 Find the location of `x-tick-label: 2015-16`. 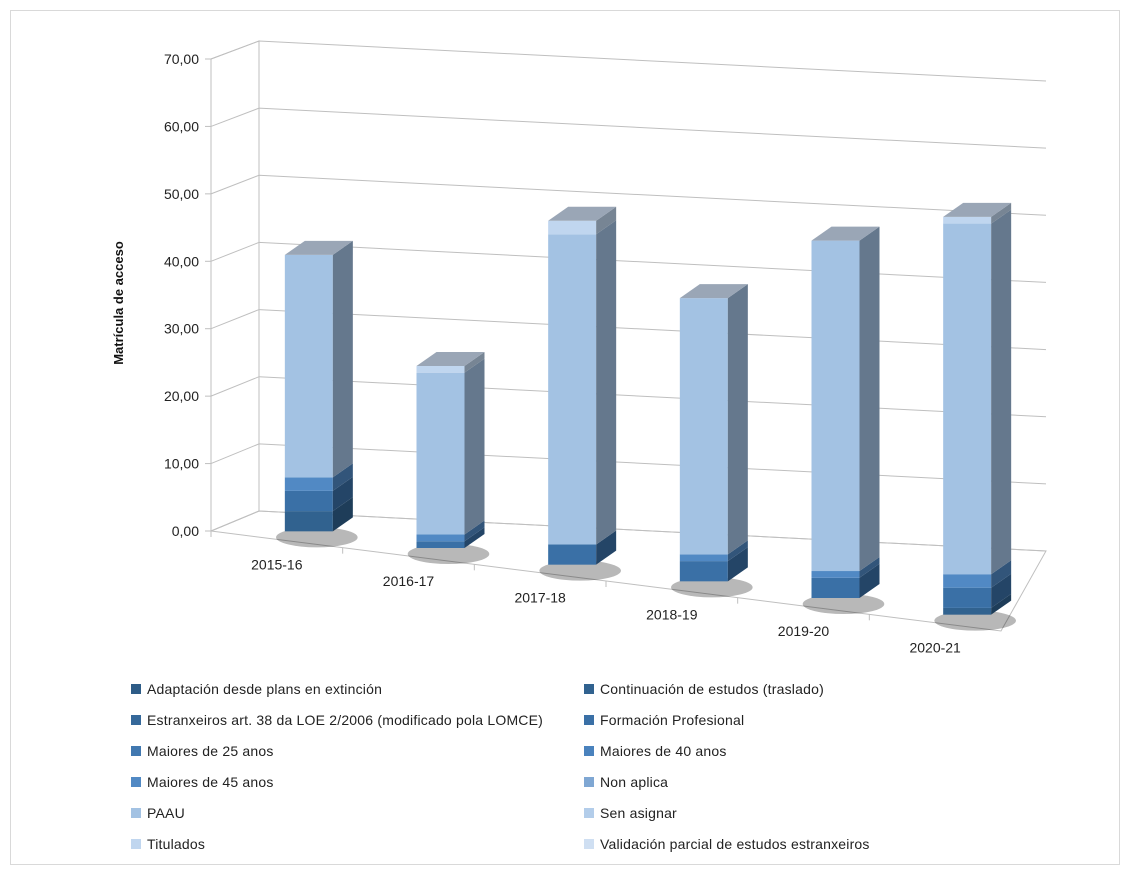

x-tick-label: 2015-16 is located at coordinates (277, 564).